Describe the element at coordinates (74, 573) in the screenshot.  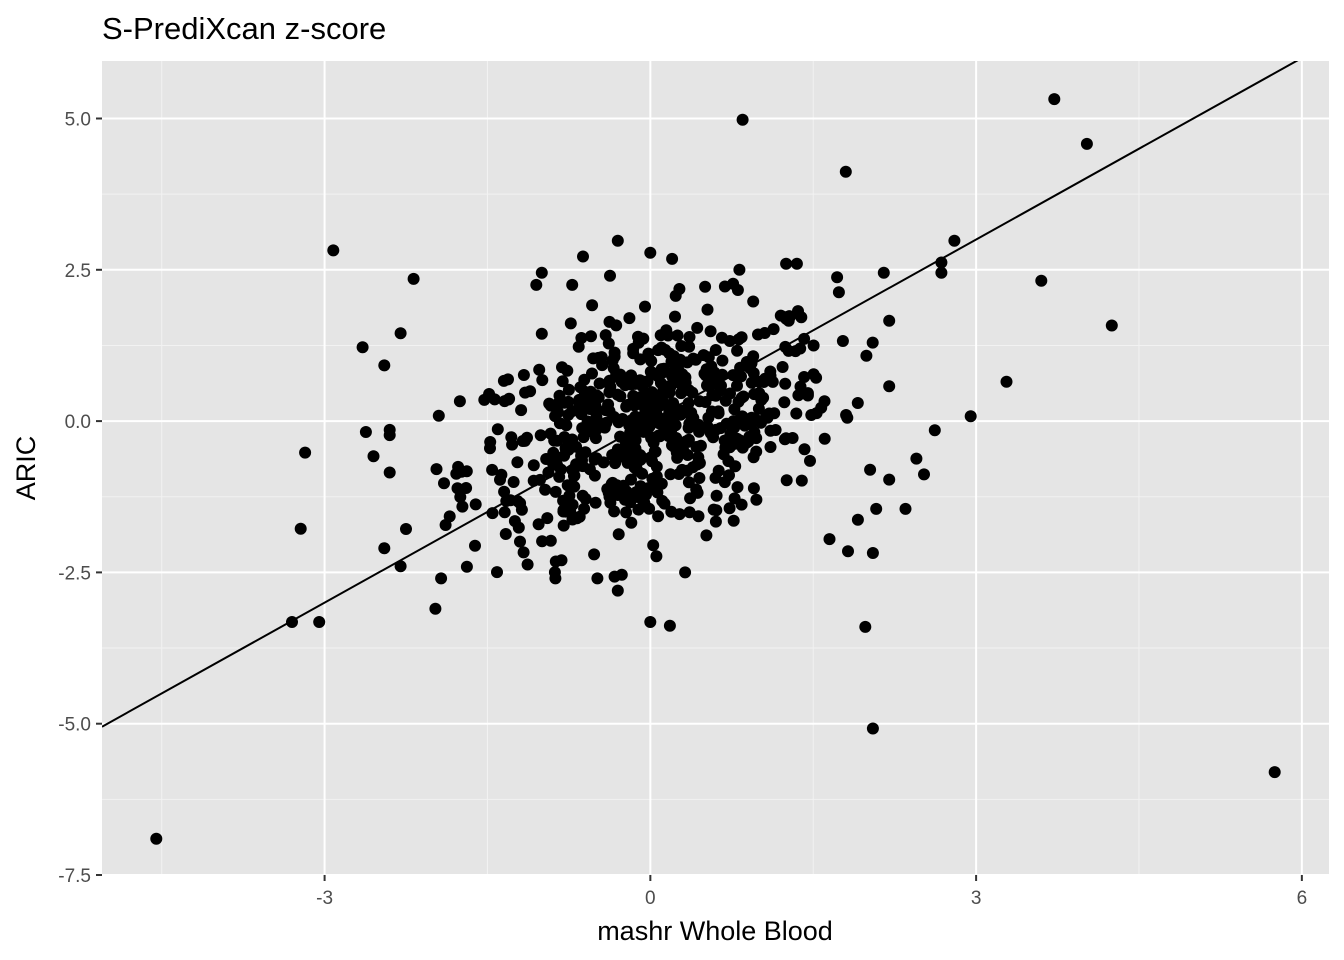
I see `y-tick-label: -2.5` at that location.